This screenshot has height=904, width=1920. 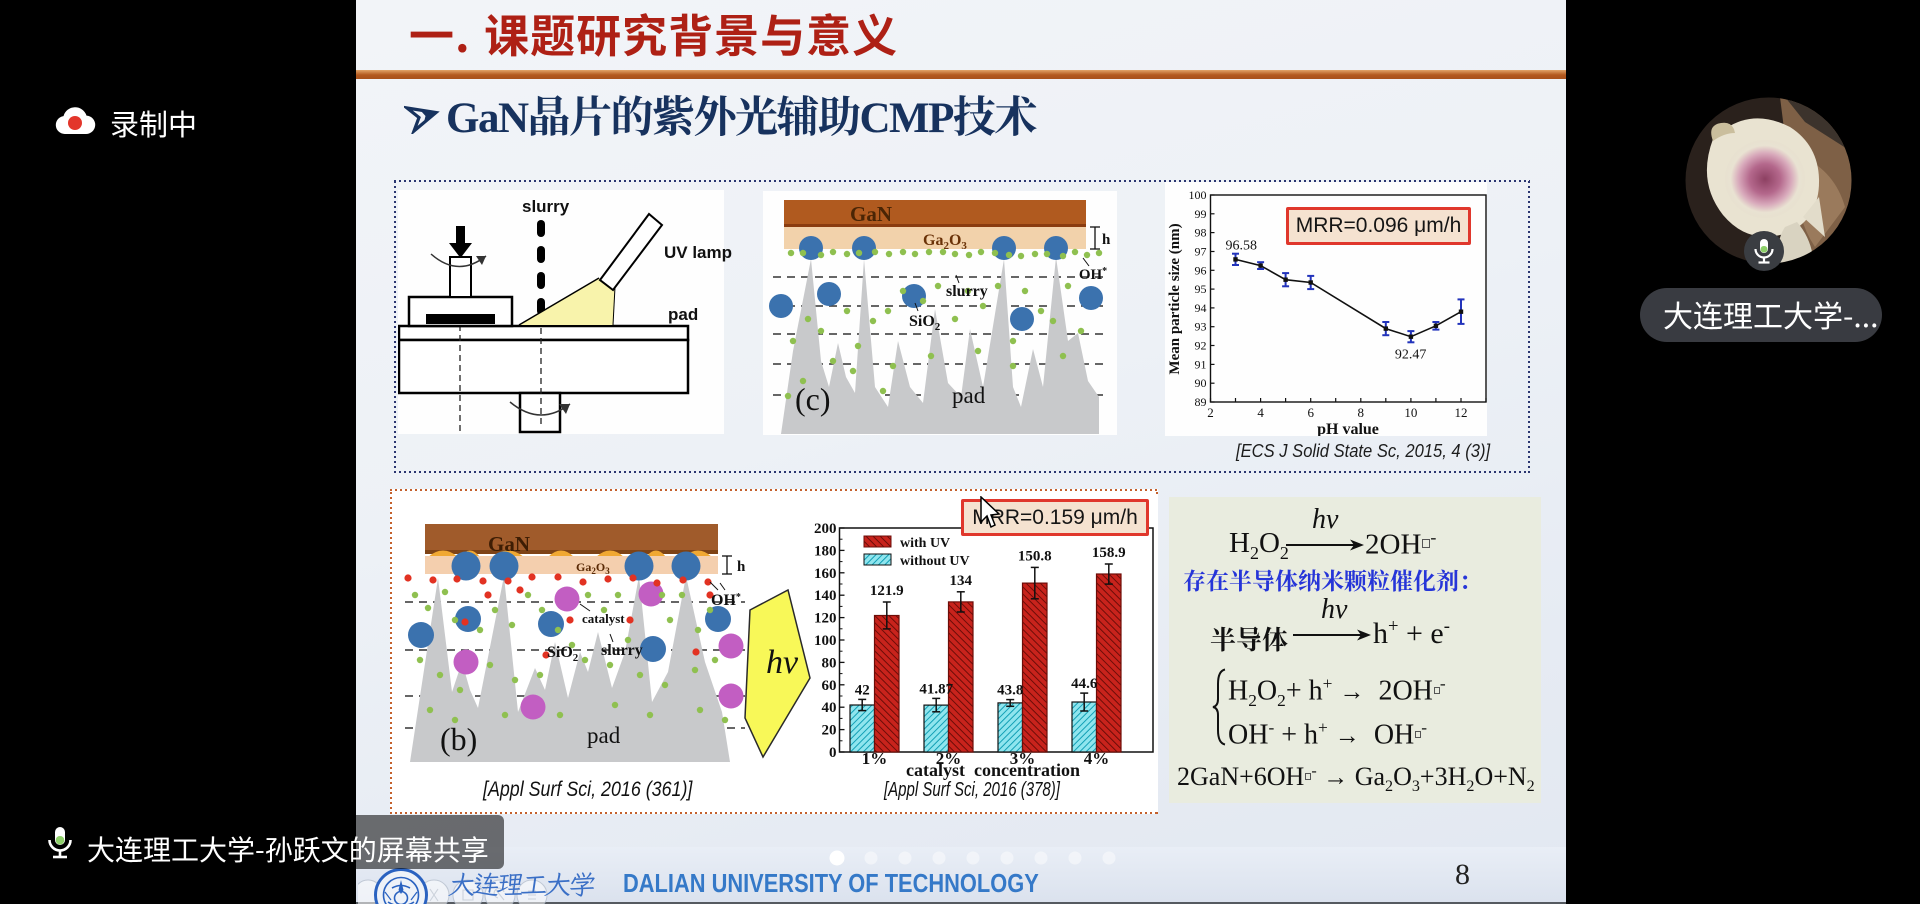 I want to click on svg-text: 97, so click(x=1201, y=252).